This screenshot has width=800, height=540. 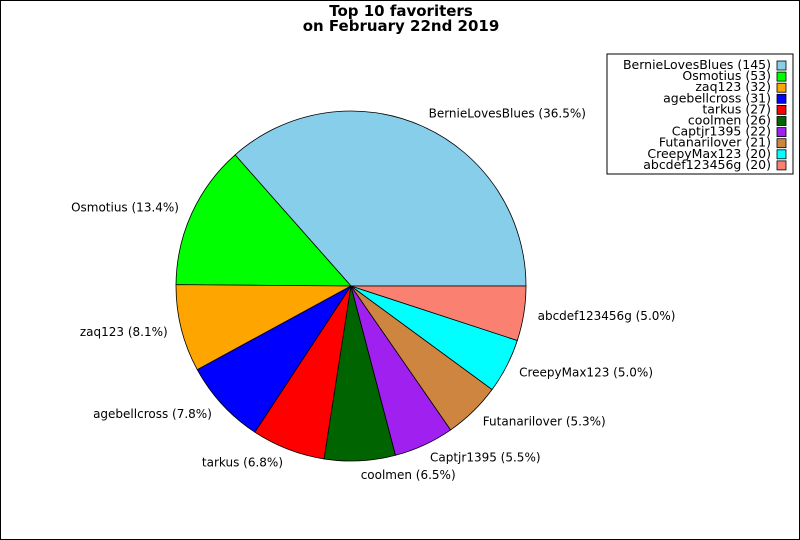 I want to click on legend-swatch-captjr1395, so click(x=781, y=132).